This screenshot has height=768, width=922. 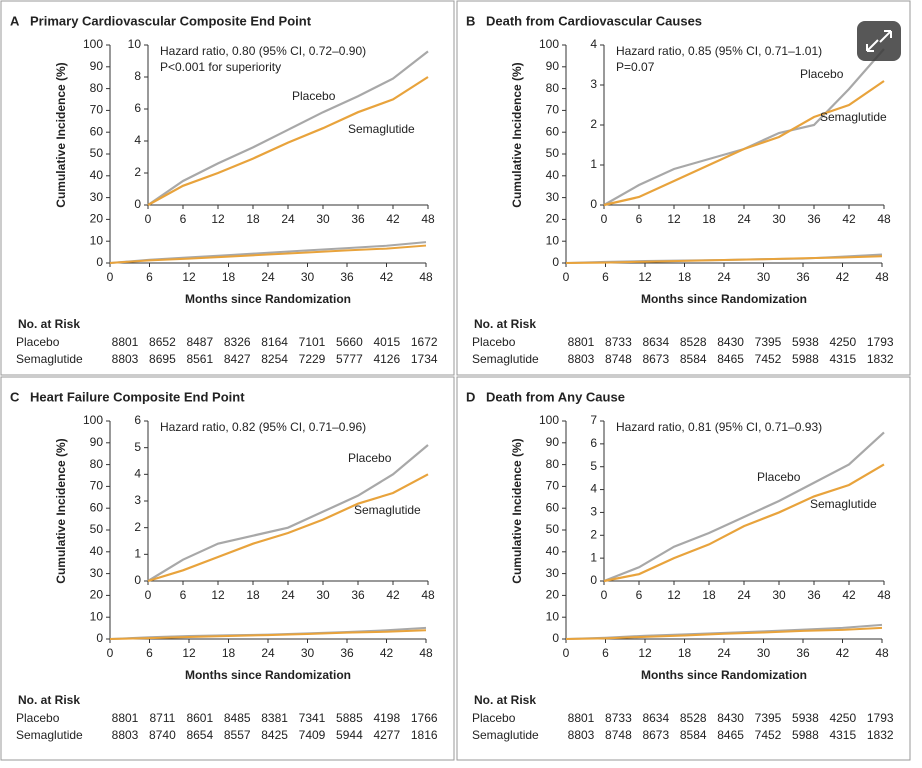 I want to click on y-tick-label: 30, so click(x=97, y=197).